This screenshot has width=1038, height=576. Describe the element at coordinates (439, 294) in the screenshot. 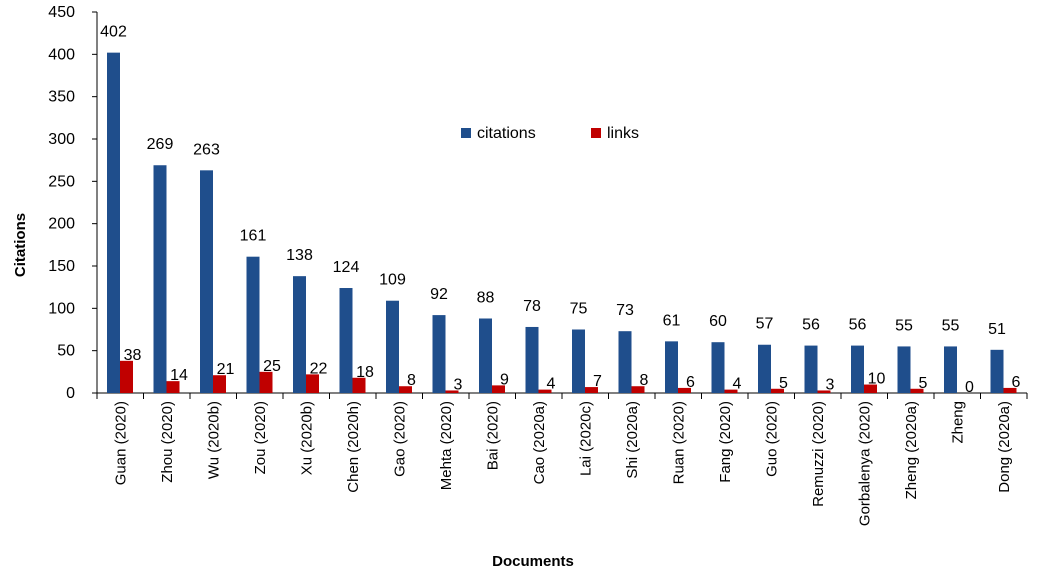

I see `data-label-citations: 92` at that location.